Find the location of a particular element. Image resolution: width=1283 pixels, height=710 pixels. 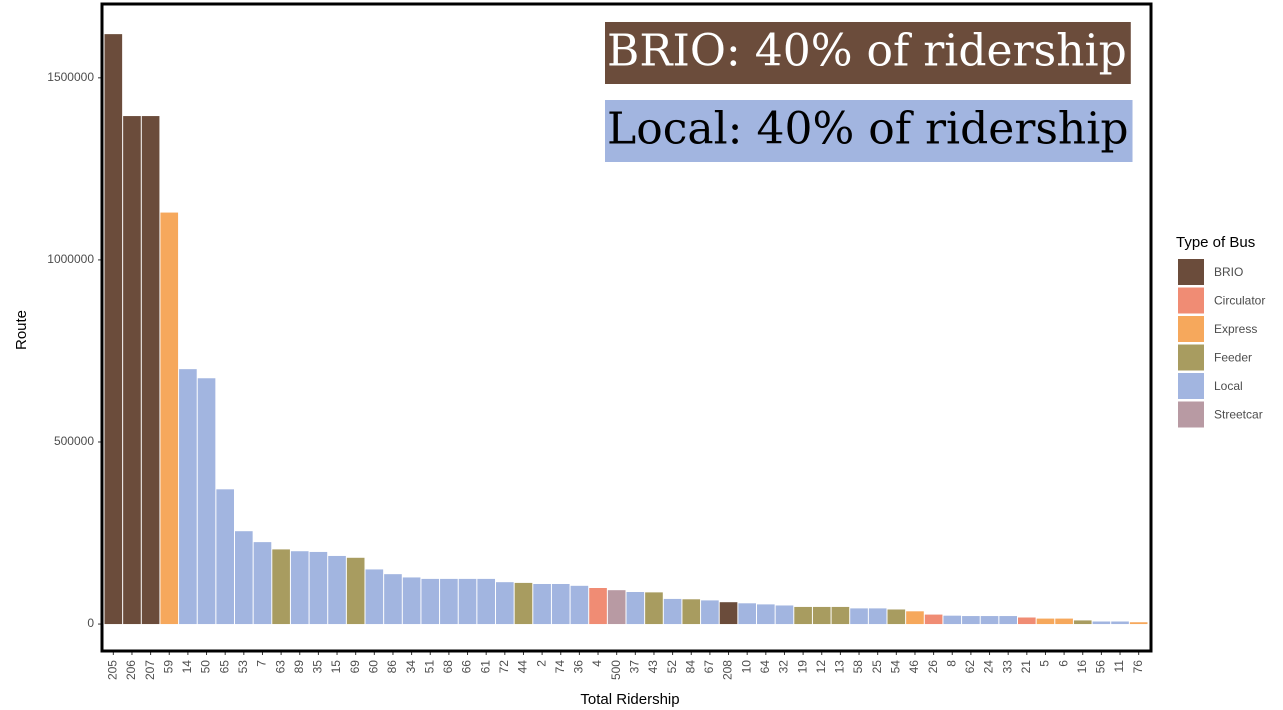

x-tick-label: 208 is located at coordinates (728, 670).